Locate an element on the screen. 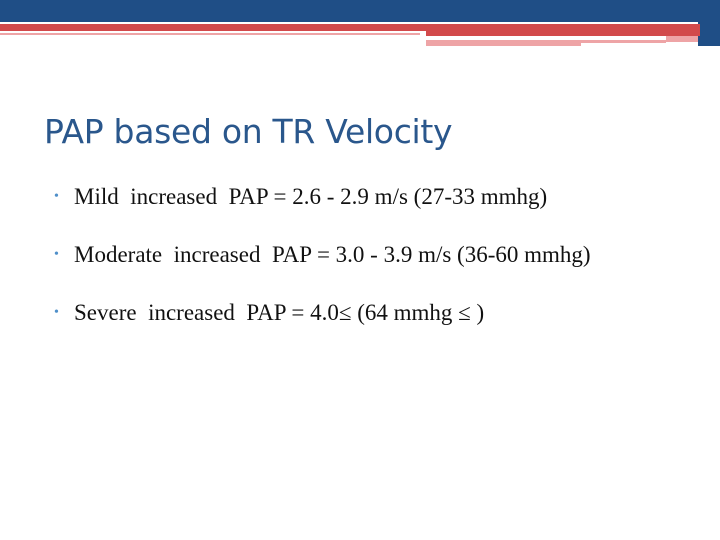  bullet-text: Severe increased PAP = 4.0≤ (64 mmhg ≤ ) is located at coordinates (279, 312).